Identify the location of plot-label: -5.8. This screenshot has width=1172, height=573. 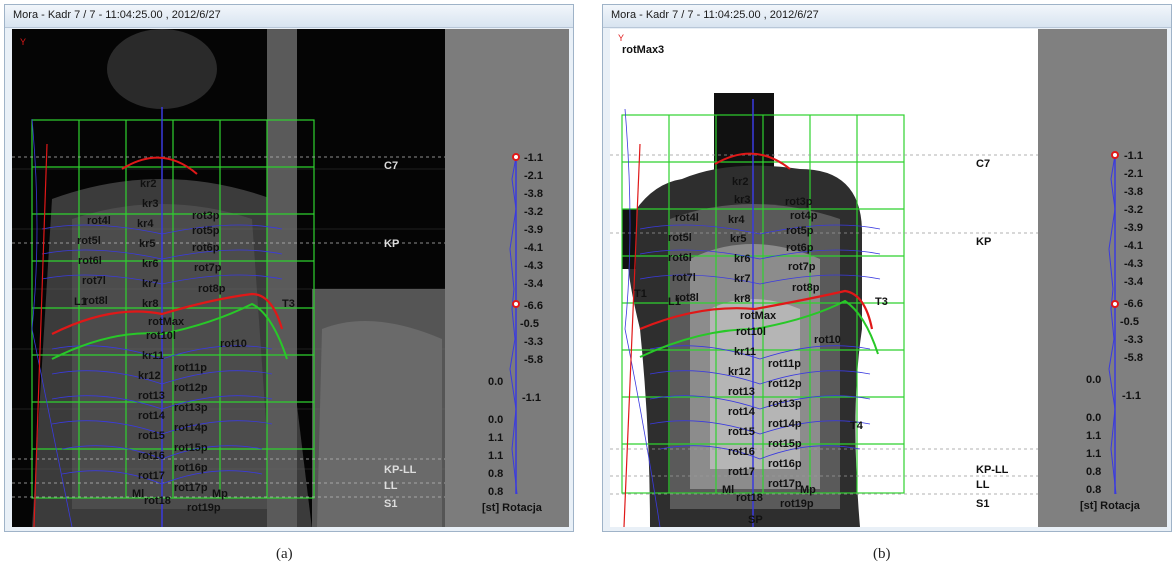
(1133, 358).